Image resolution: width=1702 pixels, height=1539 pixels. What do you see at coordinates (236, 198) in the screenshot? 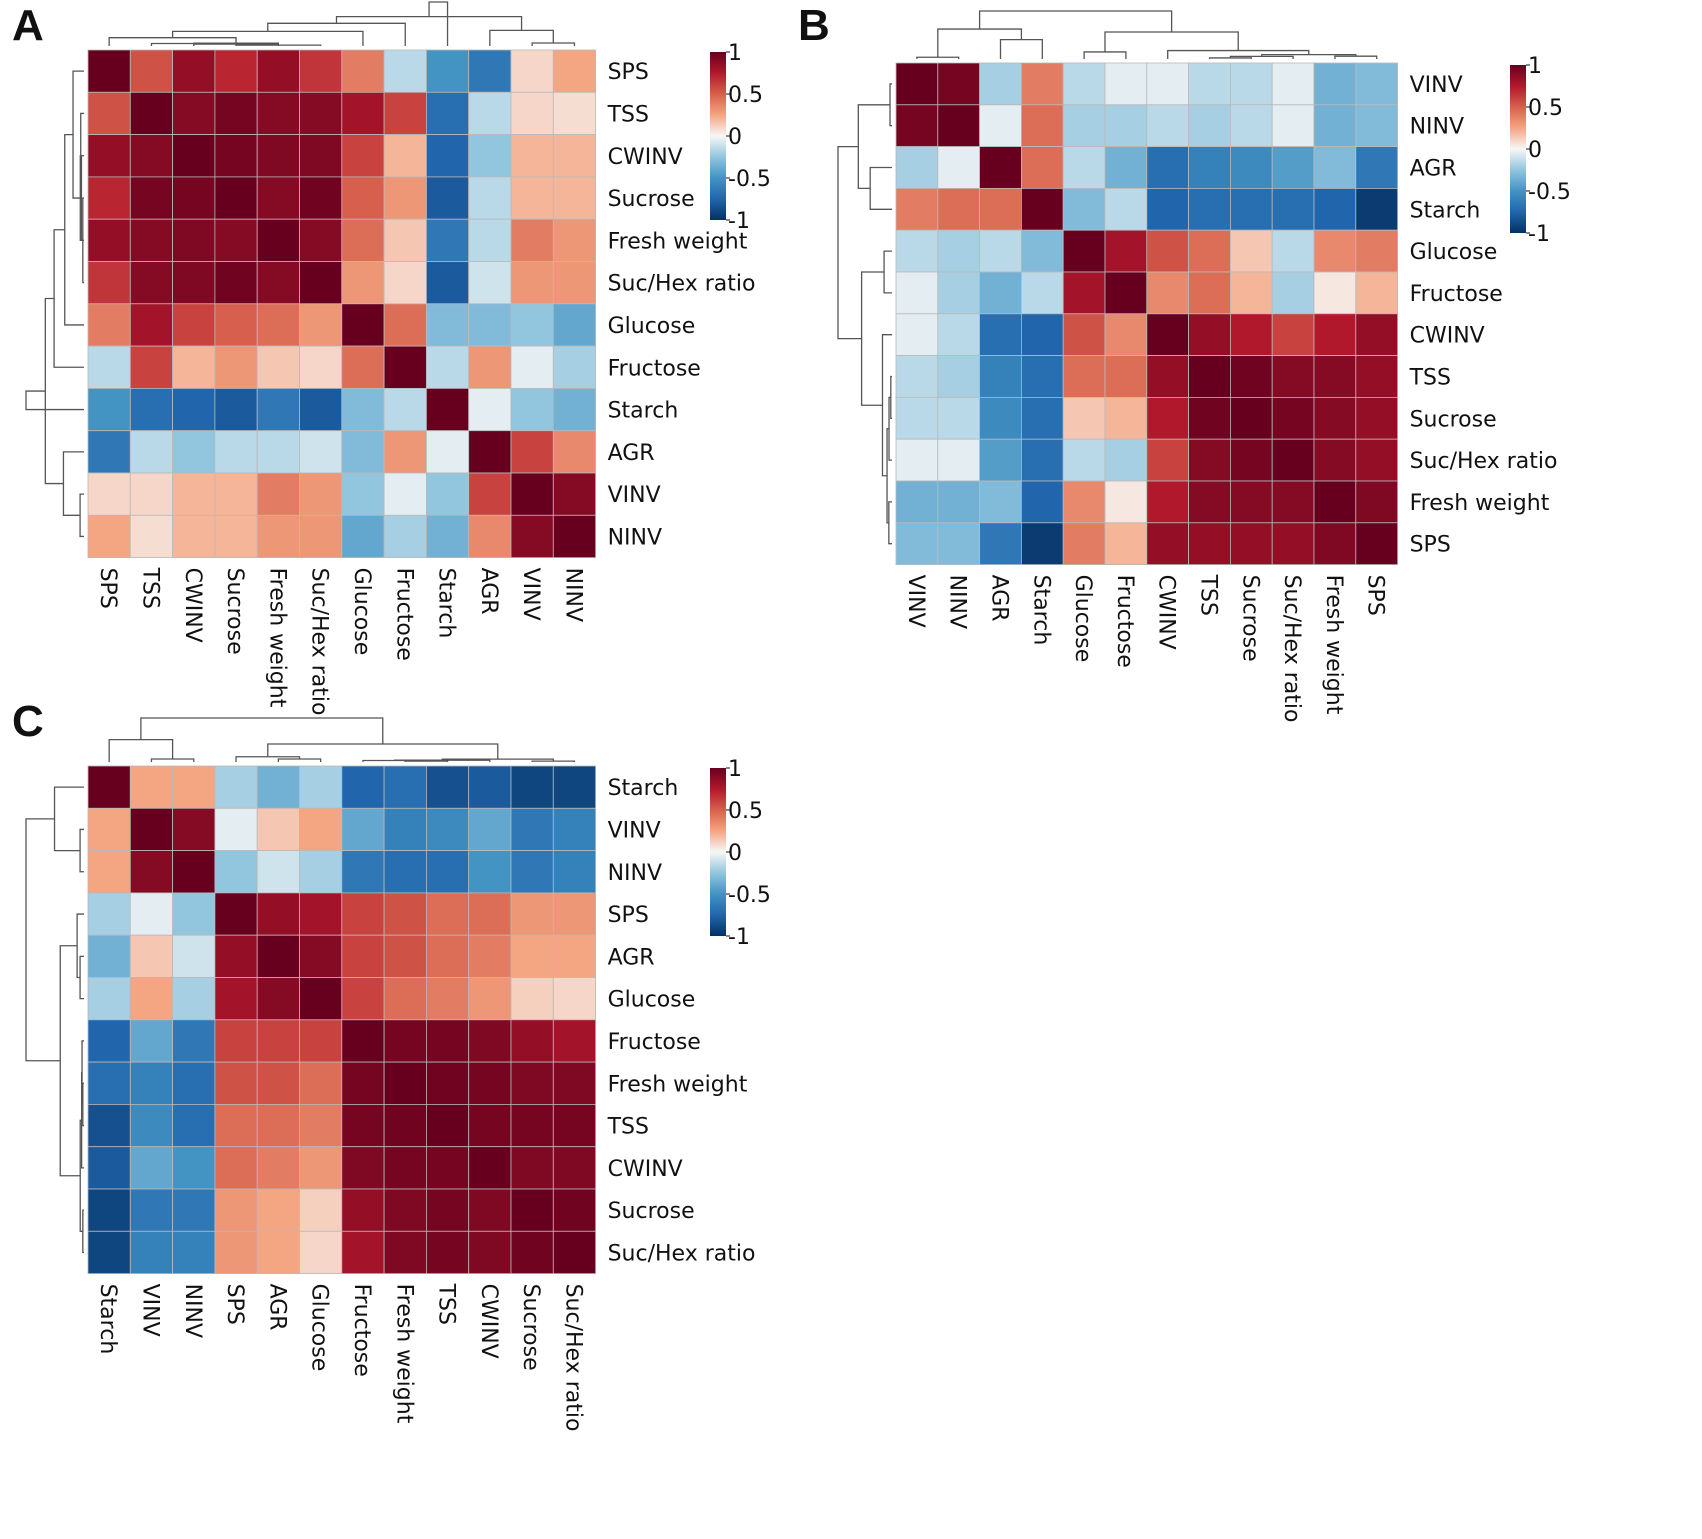
I see `heatmap-cell-sucrose-sucrose` at bounding box center [236, 198].